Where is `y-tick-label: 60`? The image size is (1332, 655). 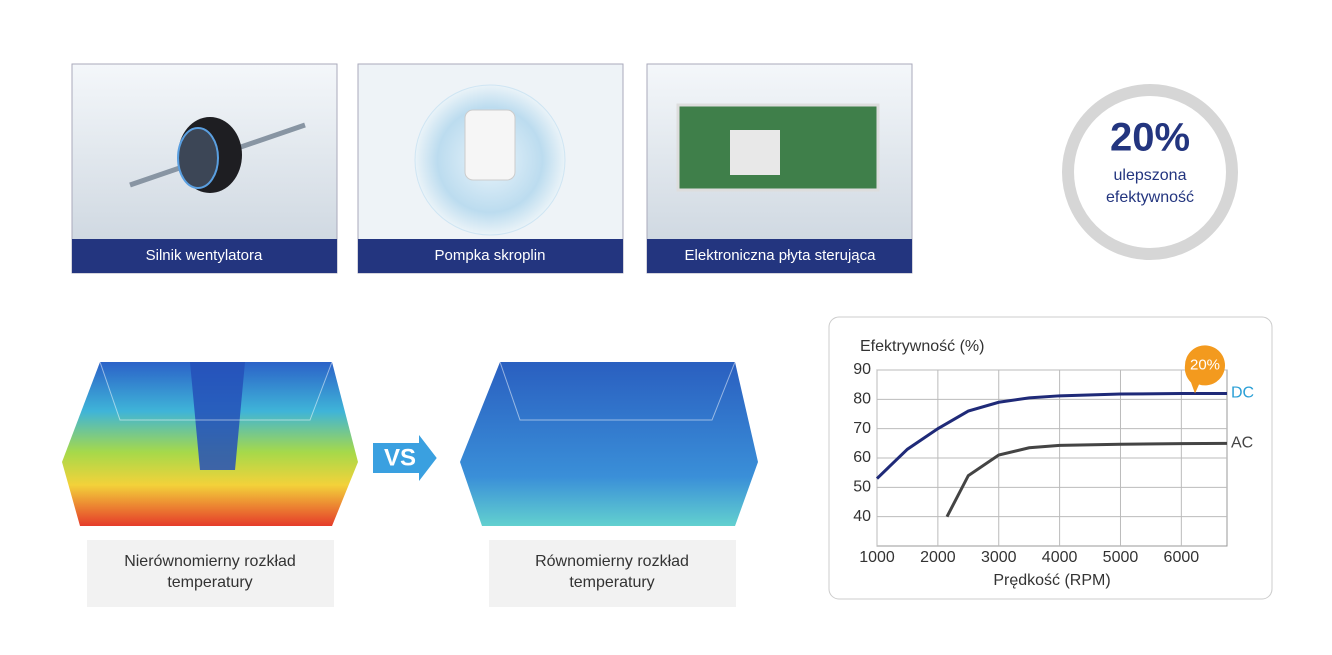 y-tick-label: 60 is located at coordinates (862, 457).